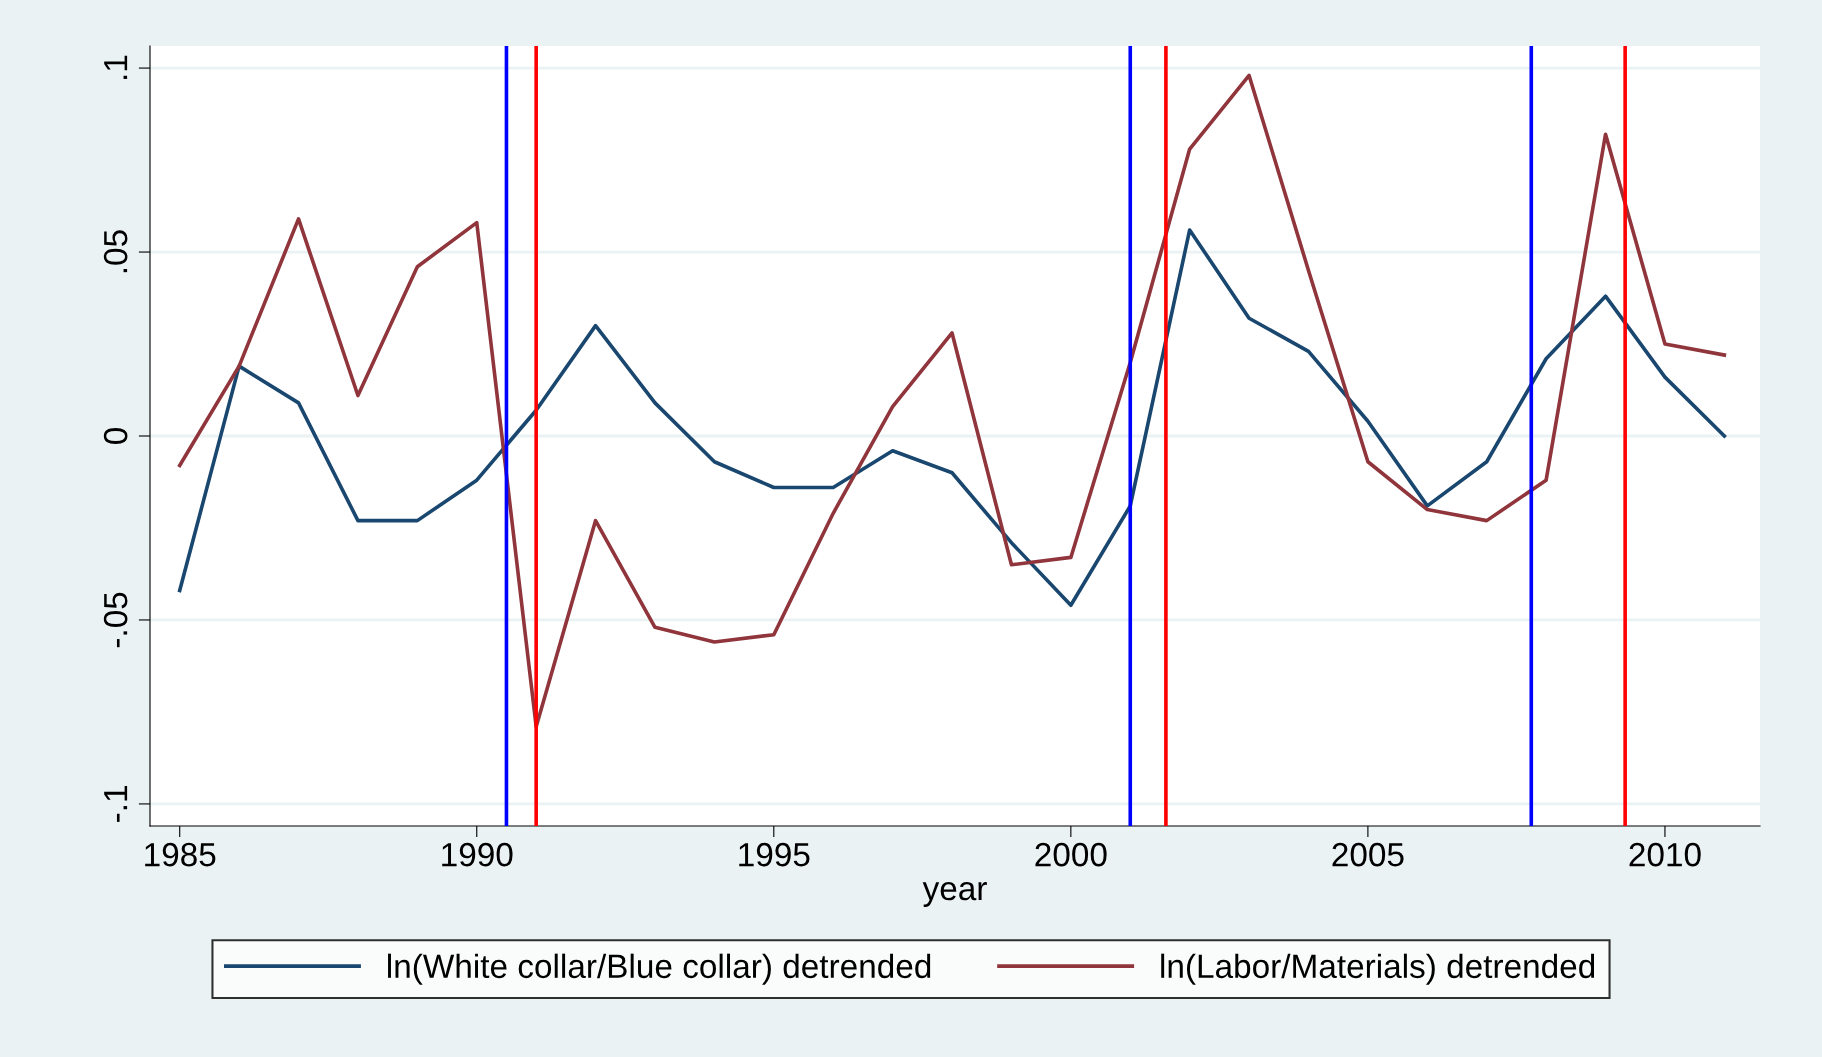 The width and height of the screenshot is (1822, 1057). What do you see at coordinates (115, 251) in the screenshot?
I see `y-tick-label: .05` at bounding box center [115, 251].